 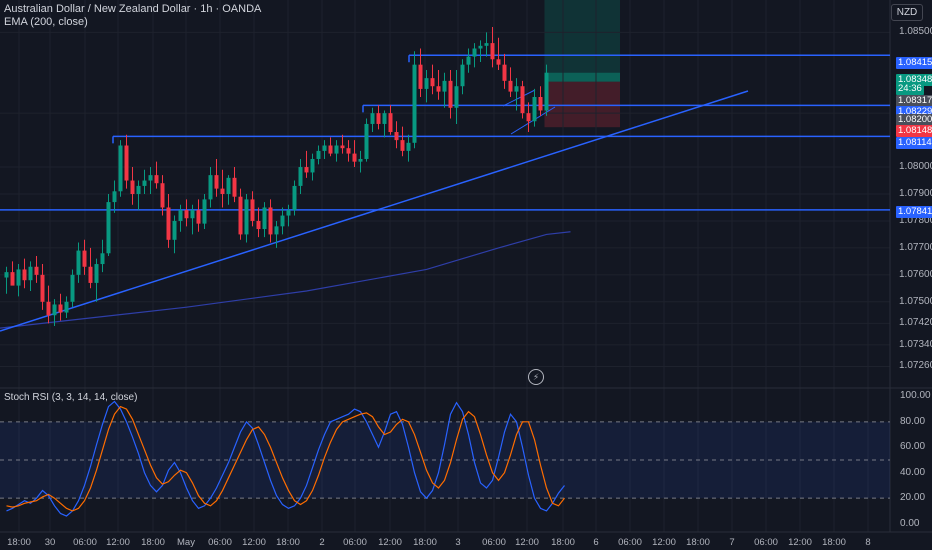 What do you see at coordinates (582, 77) in the screenshot?
I see `position-current-zone` at bounding box center [582, 77].